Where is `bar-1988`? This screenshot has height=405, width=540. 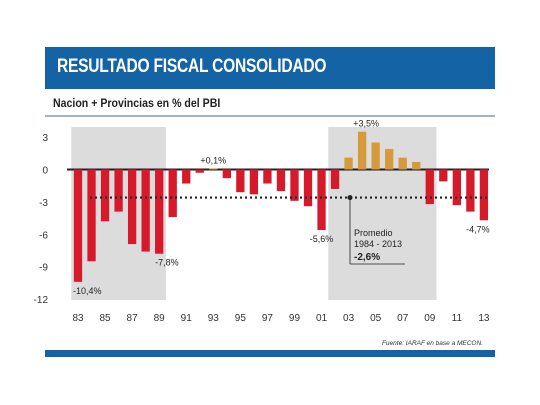
bar-1988 is located at coordinates (145, 210).